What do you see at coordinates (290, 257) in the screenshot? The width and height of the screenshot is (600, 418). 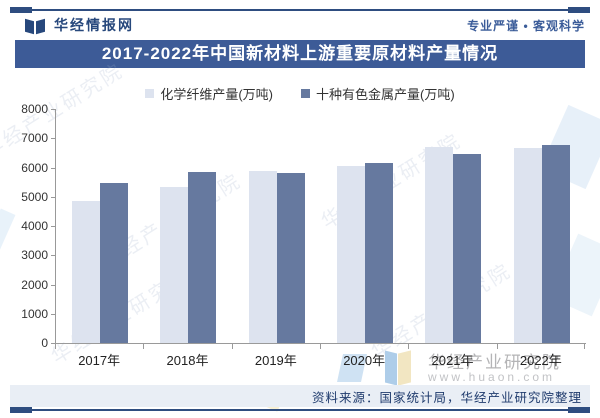 I see `bar-series2-2019年` at bounding box center [290, 257].